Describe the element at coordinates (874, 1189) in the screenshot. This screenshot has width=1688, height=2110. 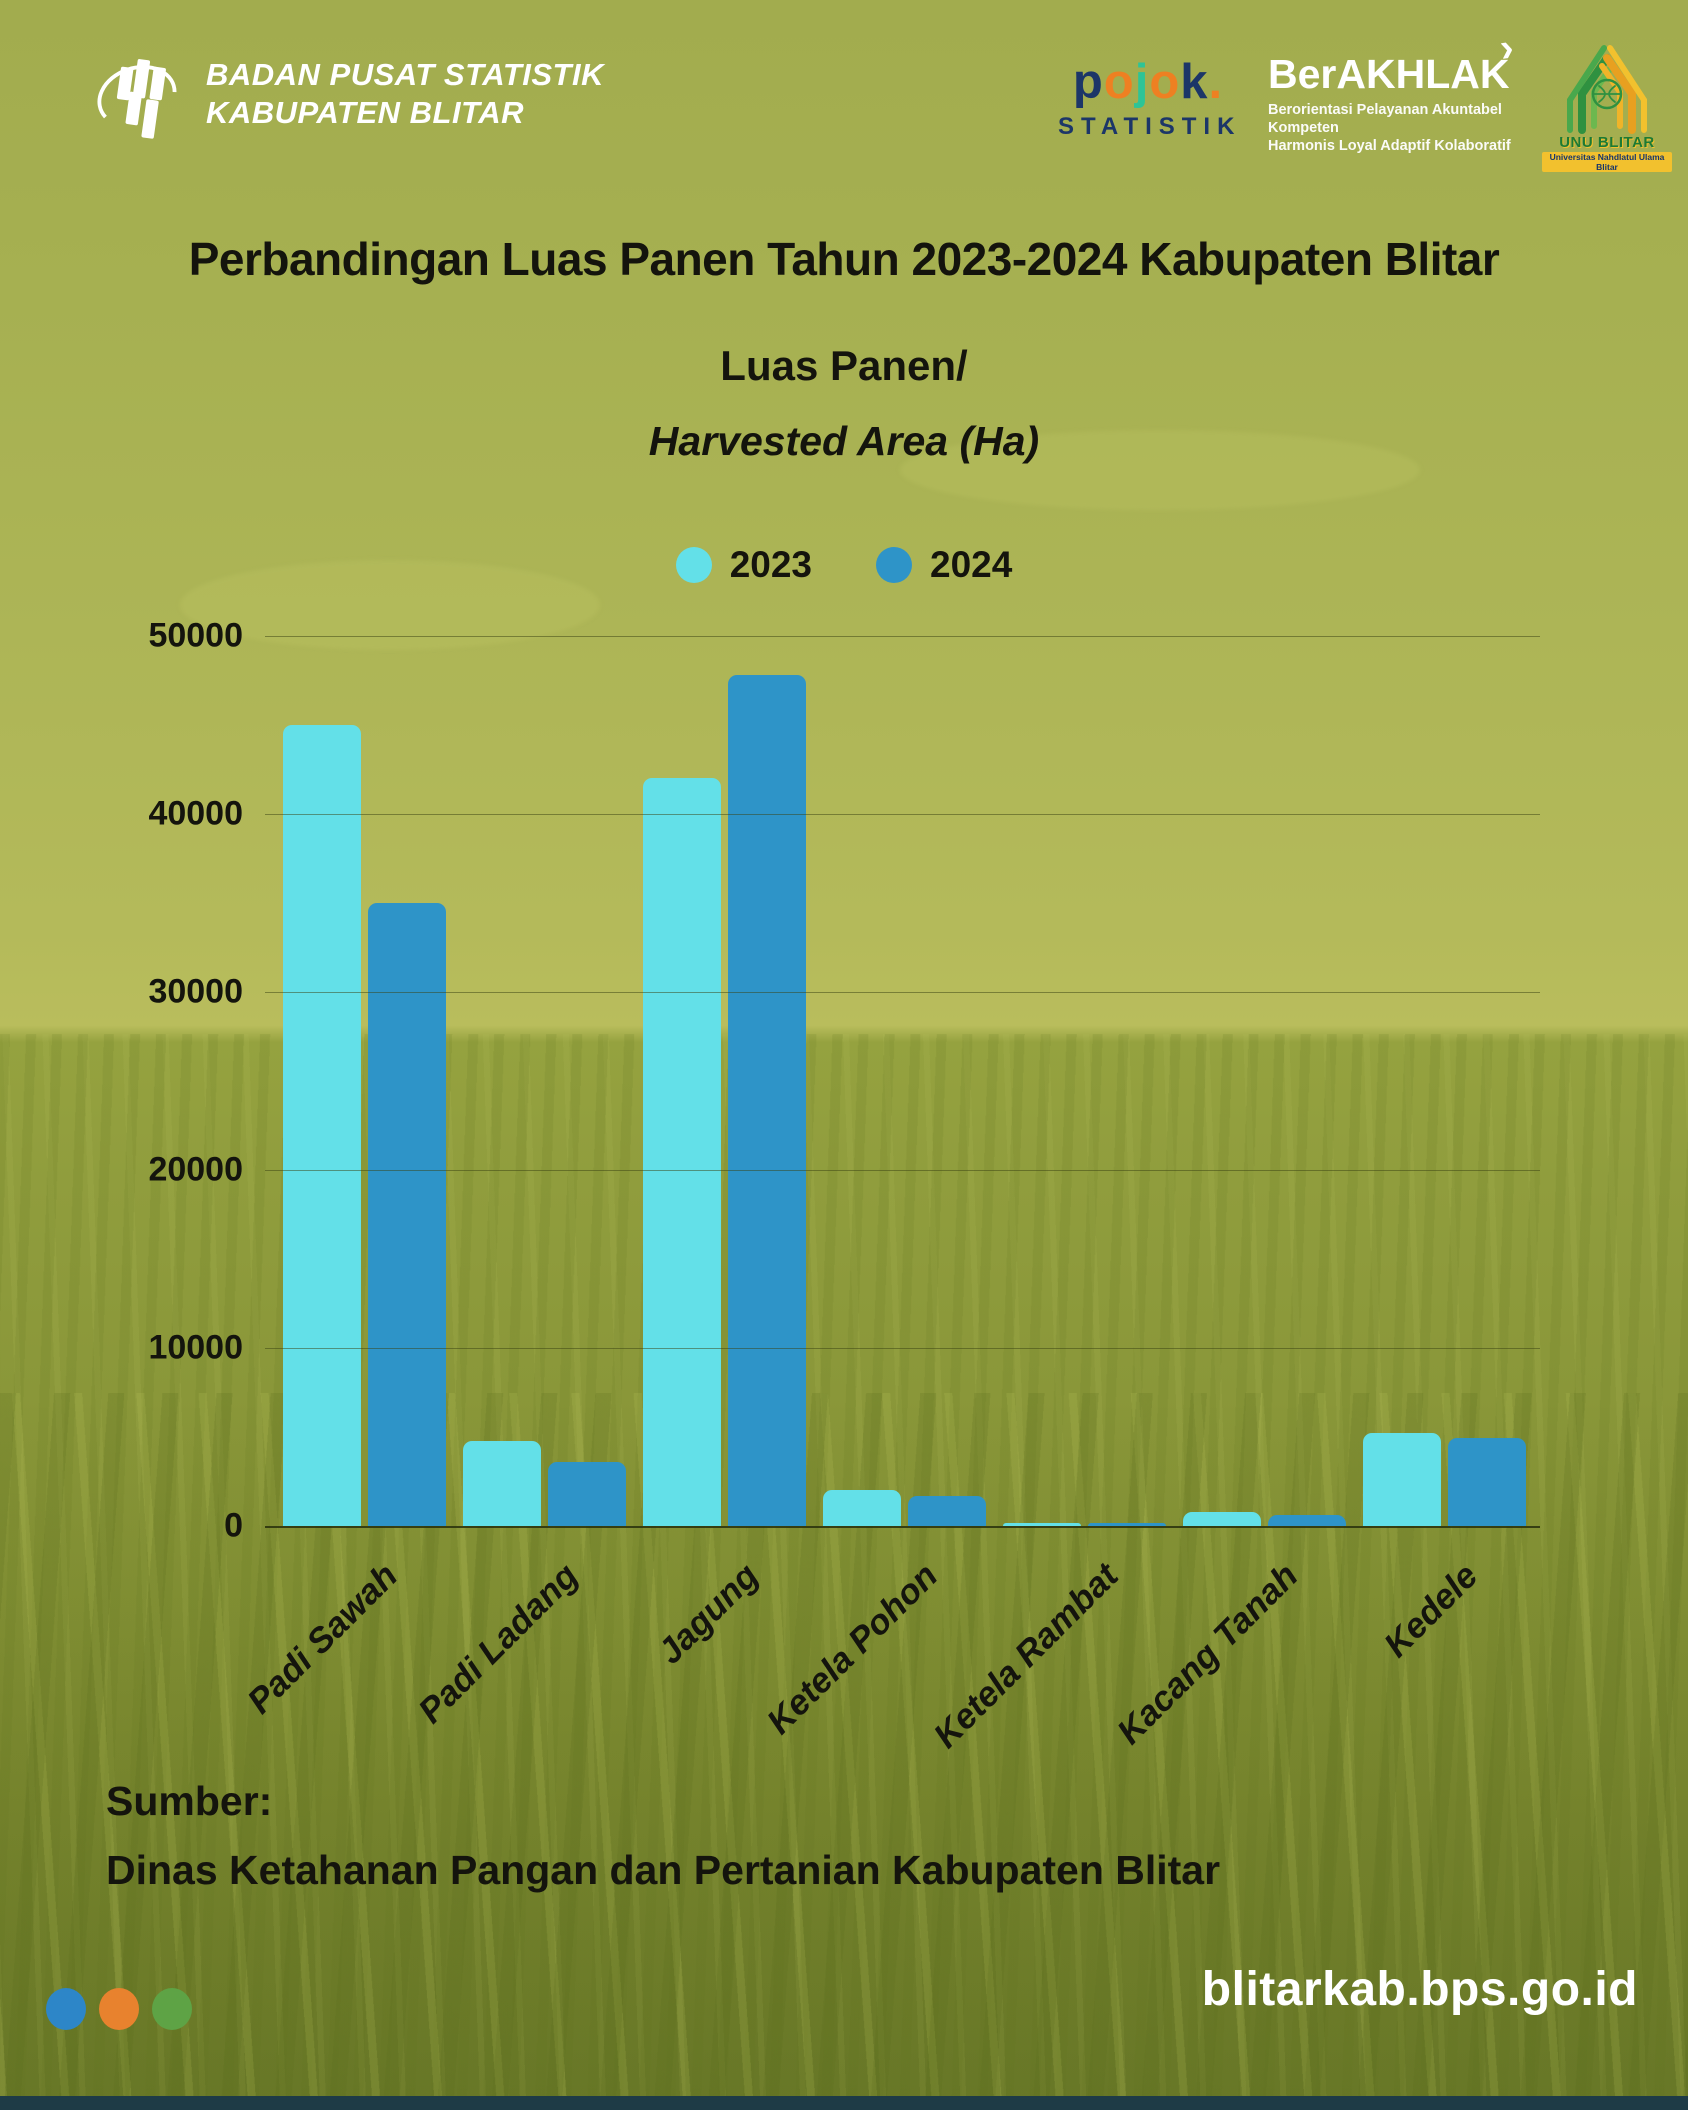
I see `bar-group-ketela-pohon: Ketela Pohon` at that location.